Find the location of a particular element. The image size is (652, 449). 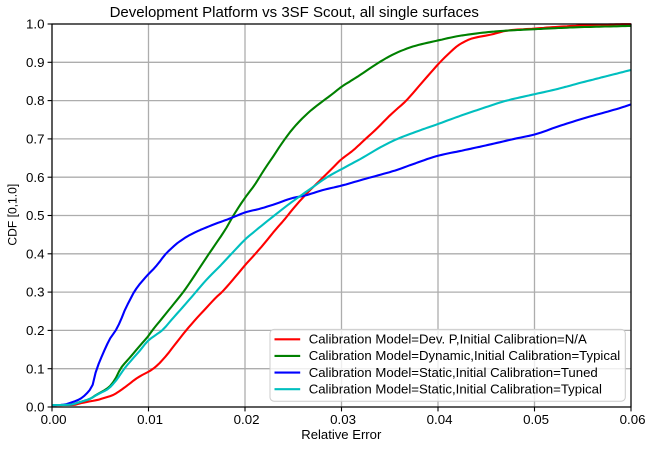

svg-text: 0.1 is located at coordinates (35, 368).